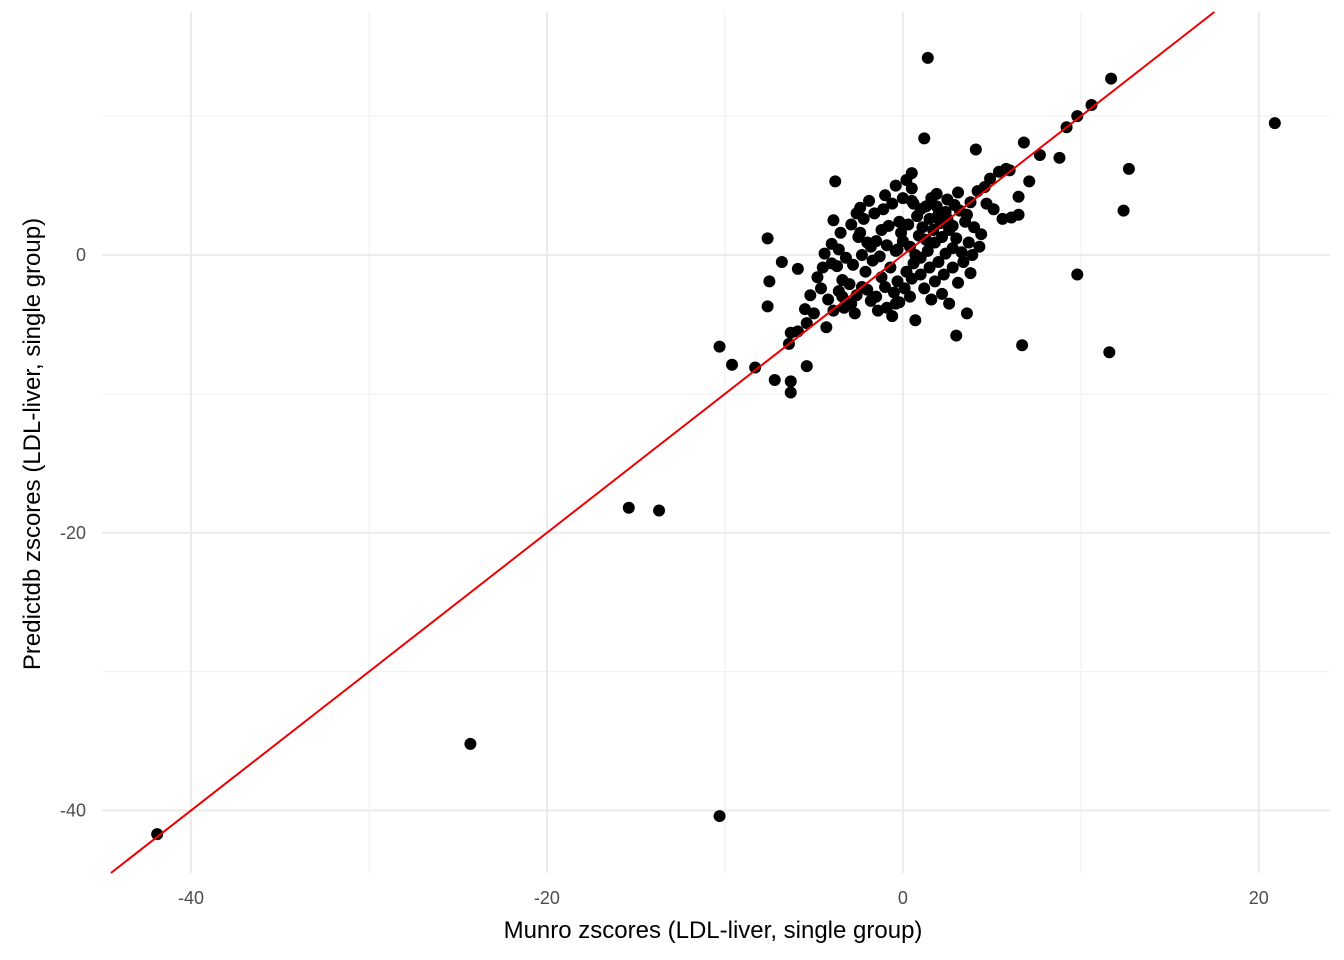 The width and height of the screenshot is (1344, 960). I want to click on y-tick-label: -20, so click(73, 533).